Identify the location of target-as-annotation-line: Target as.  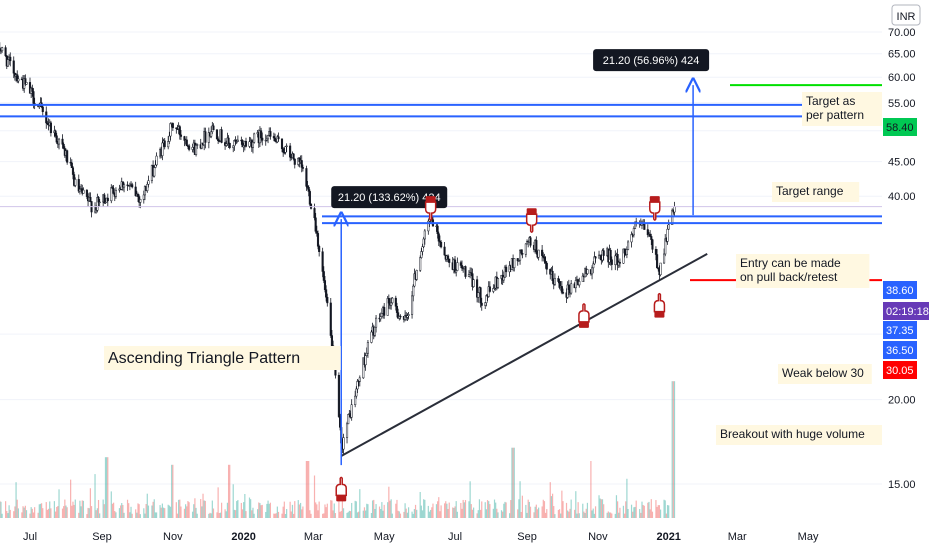
(830, 101).